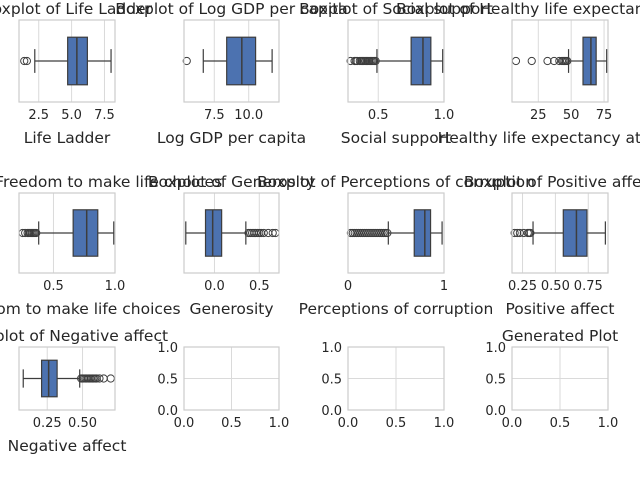  I want to click on x-axis-label: Negative affect, so click(67, 446).